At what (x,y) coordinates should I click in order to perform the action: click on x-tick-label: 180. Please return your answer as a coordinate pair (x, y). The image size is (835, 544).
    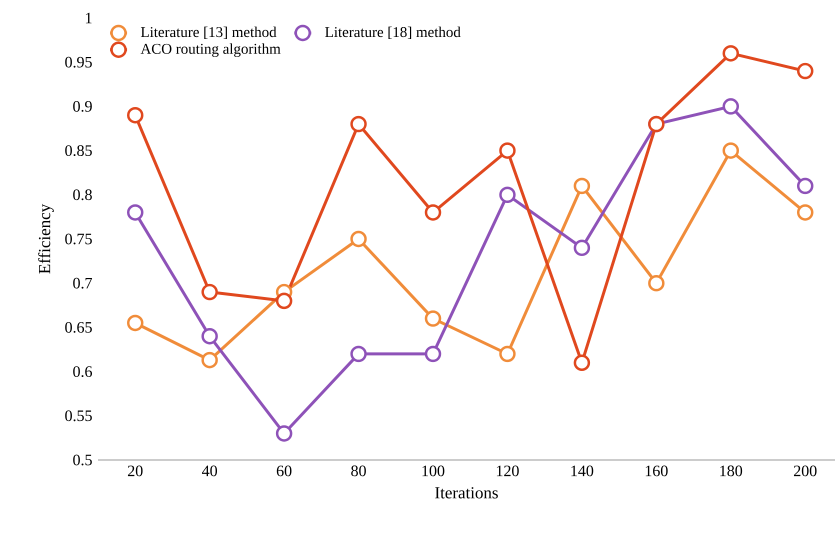
    Looking at the image, I should click on (731, 471).